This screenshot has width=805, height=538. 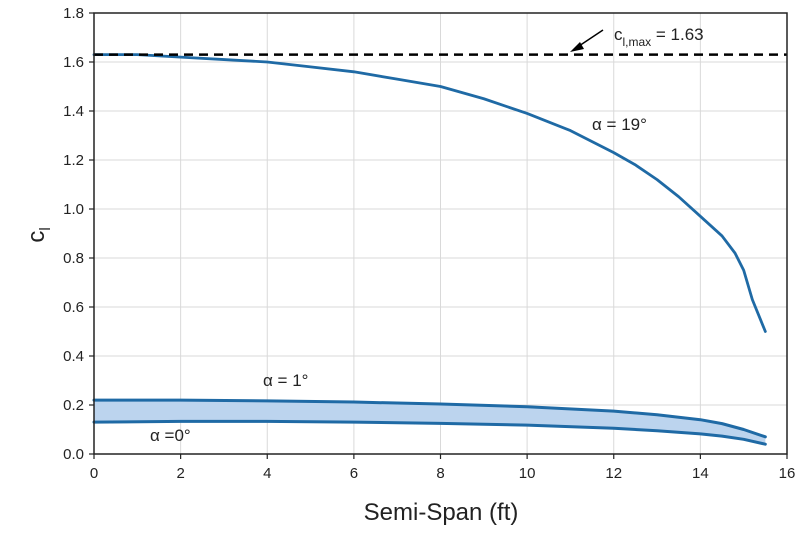 I want to click on x-tick-label: 12, so click(x=613, y=473).